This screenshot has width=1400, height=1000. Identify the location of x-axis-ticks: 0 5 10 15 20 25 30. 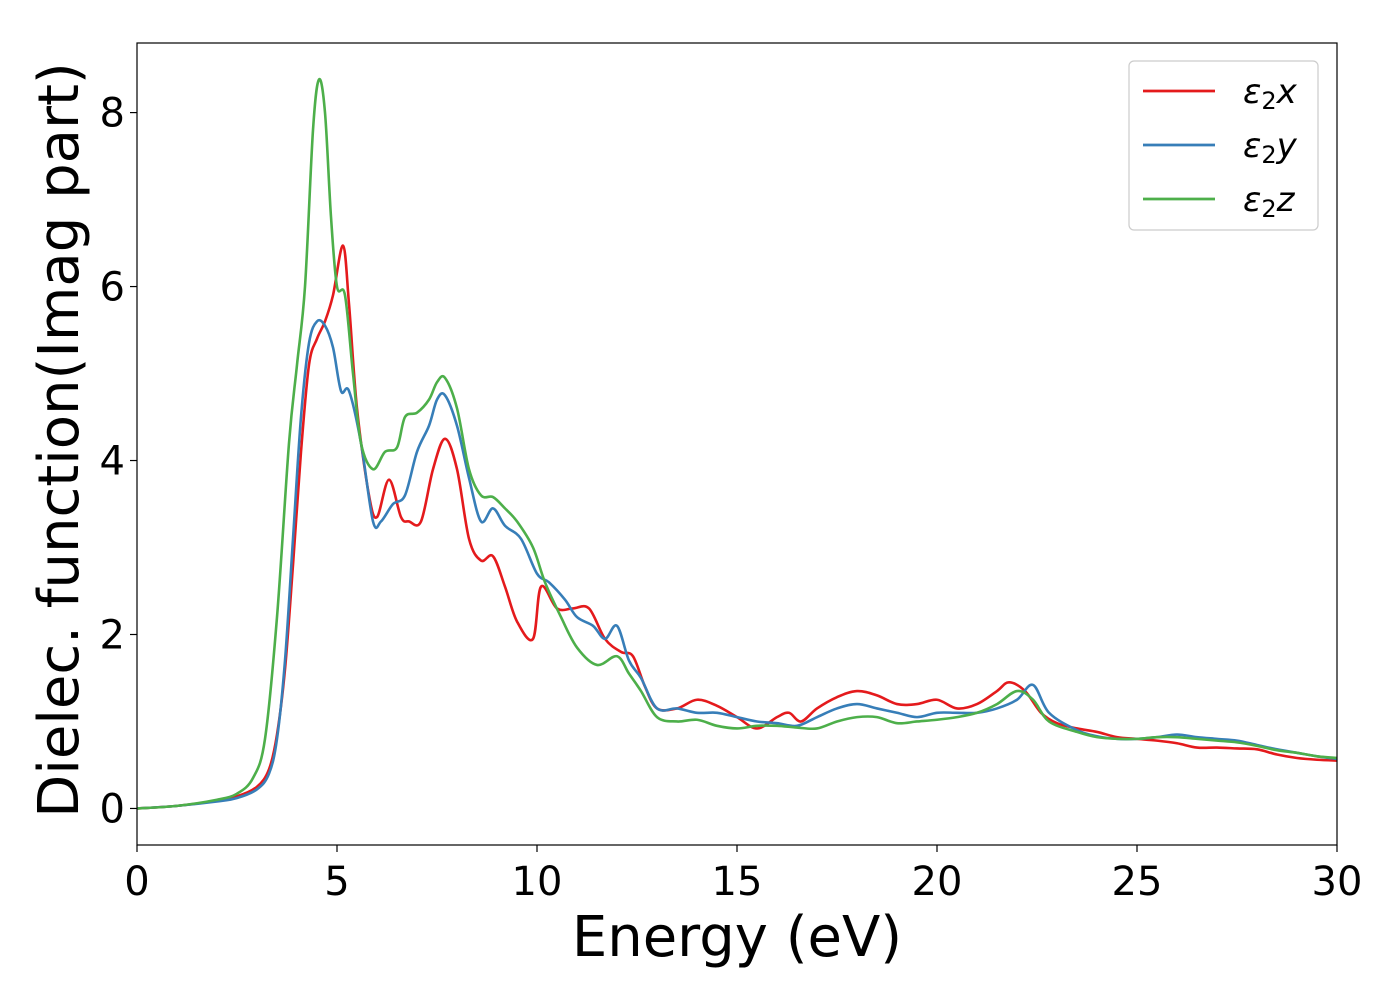
(743, 875).